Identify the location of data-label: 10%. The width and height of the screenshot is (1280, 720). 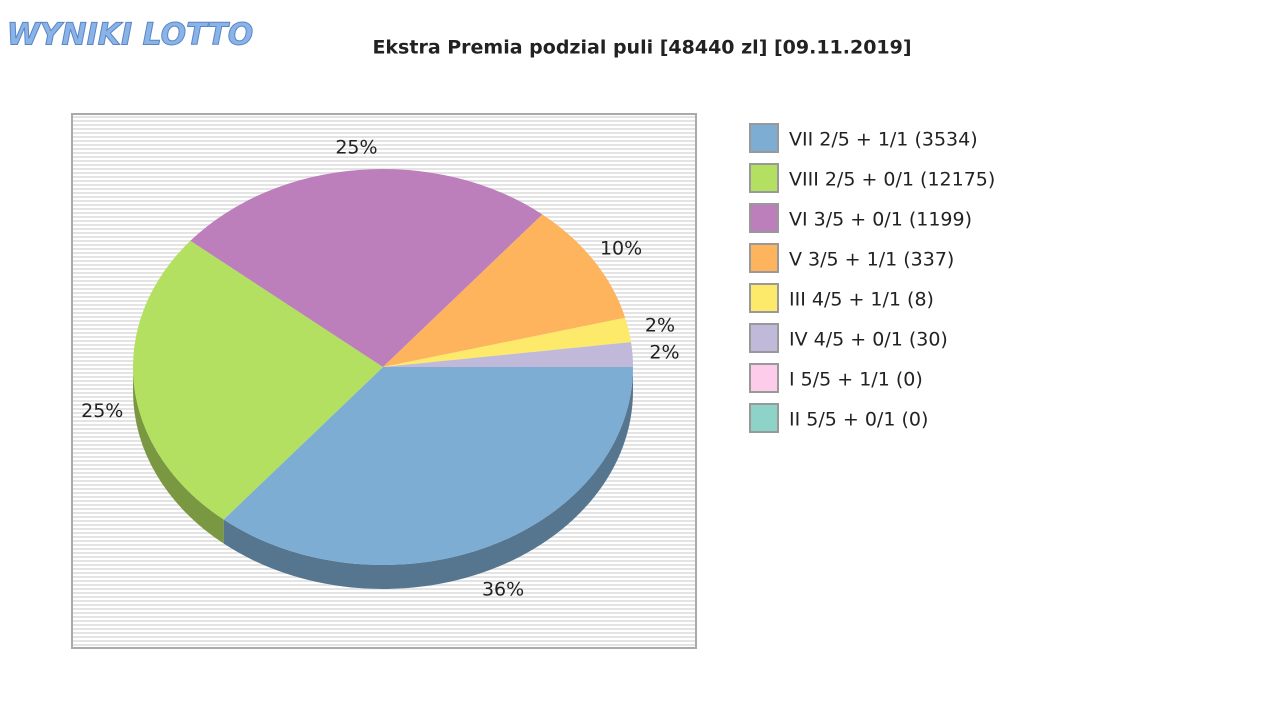
(621, 249).